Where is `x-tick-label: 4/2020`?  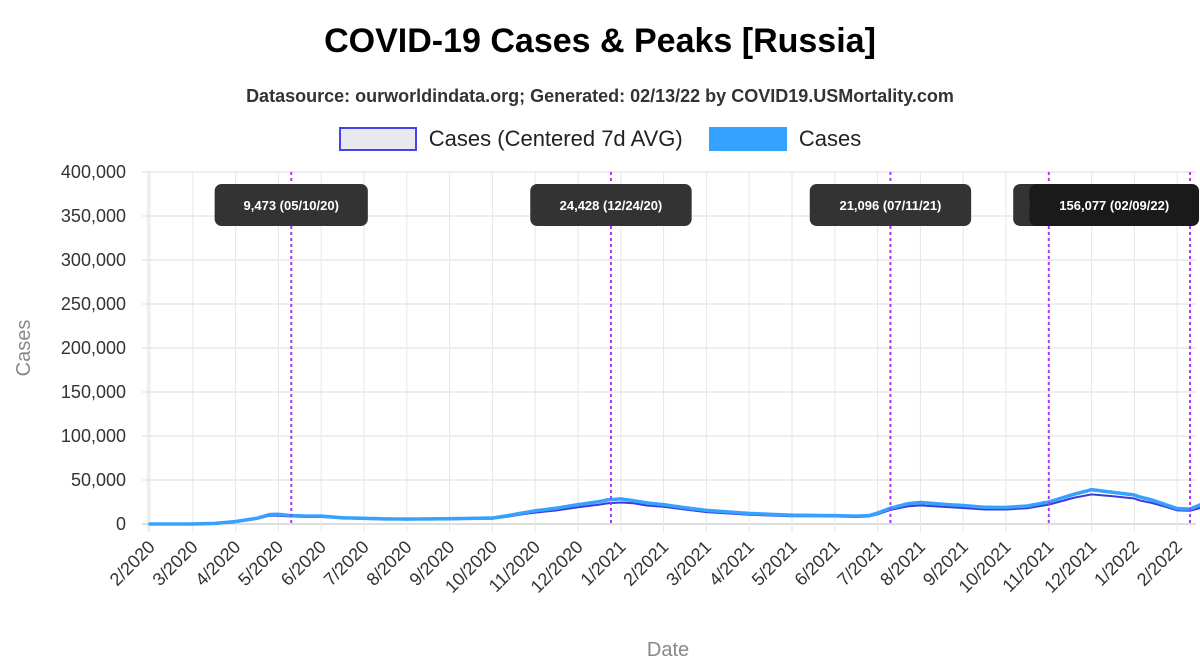
x-tick-label: 4/2020 is located at coordinates (217, 563).